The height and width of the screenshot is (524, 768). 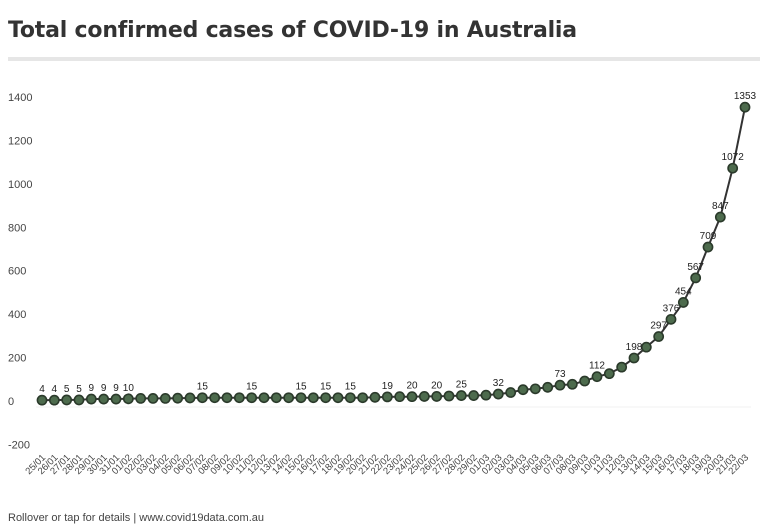 I want to click on y-tick-label: 200, so click(x=17, y=359).